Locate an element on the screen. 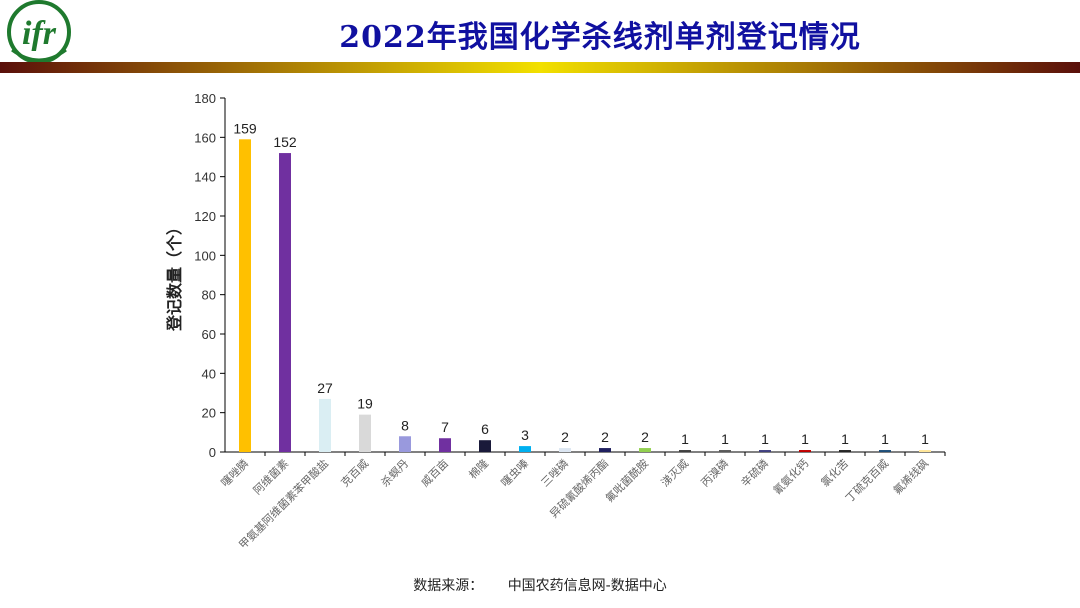  data-label: 8 is located at coordinates (405, 425).